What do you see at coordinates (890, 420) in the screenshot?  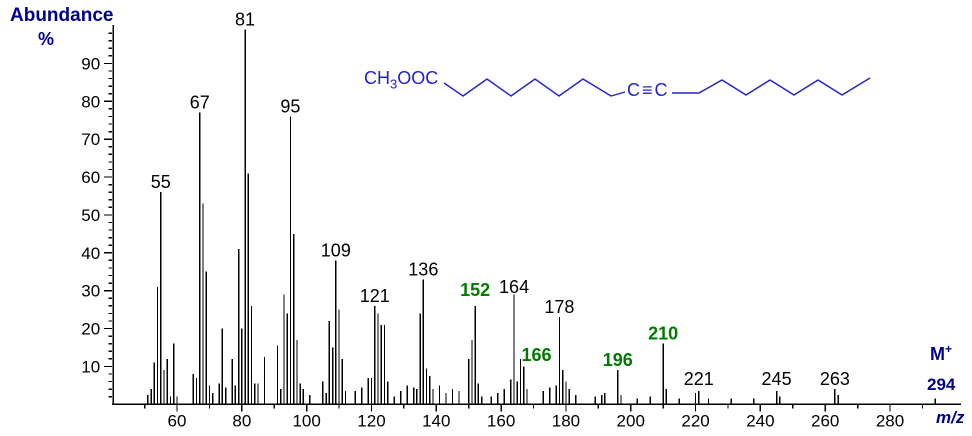 I see `svg-text: 280` at bounding box center [890, 420].